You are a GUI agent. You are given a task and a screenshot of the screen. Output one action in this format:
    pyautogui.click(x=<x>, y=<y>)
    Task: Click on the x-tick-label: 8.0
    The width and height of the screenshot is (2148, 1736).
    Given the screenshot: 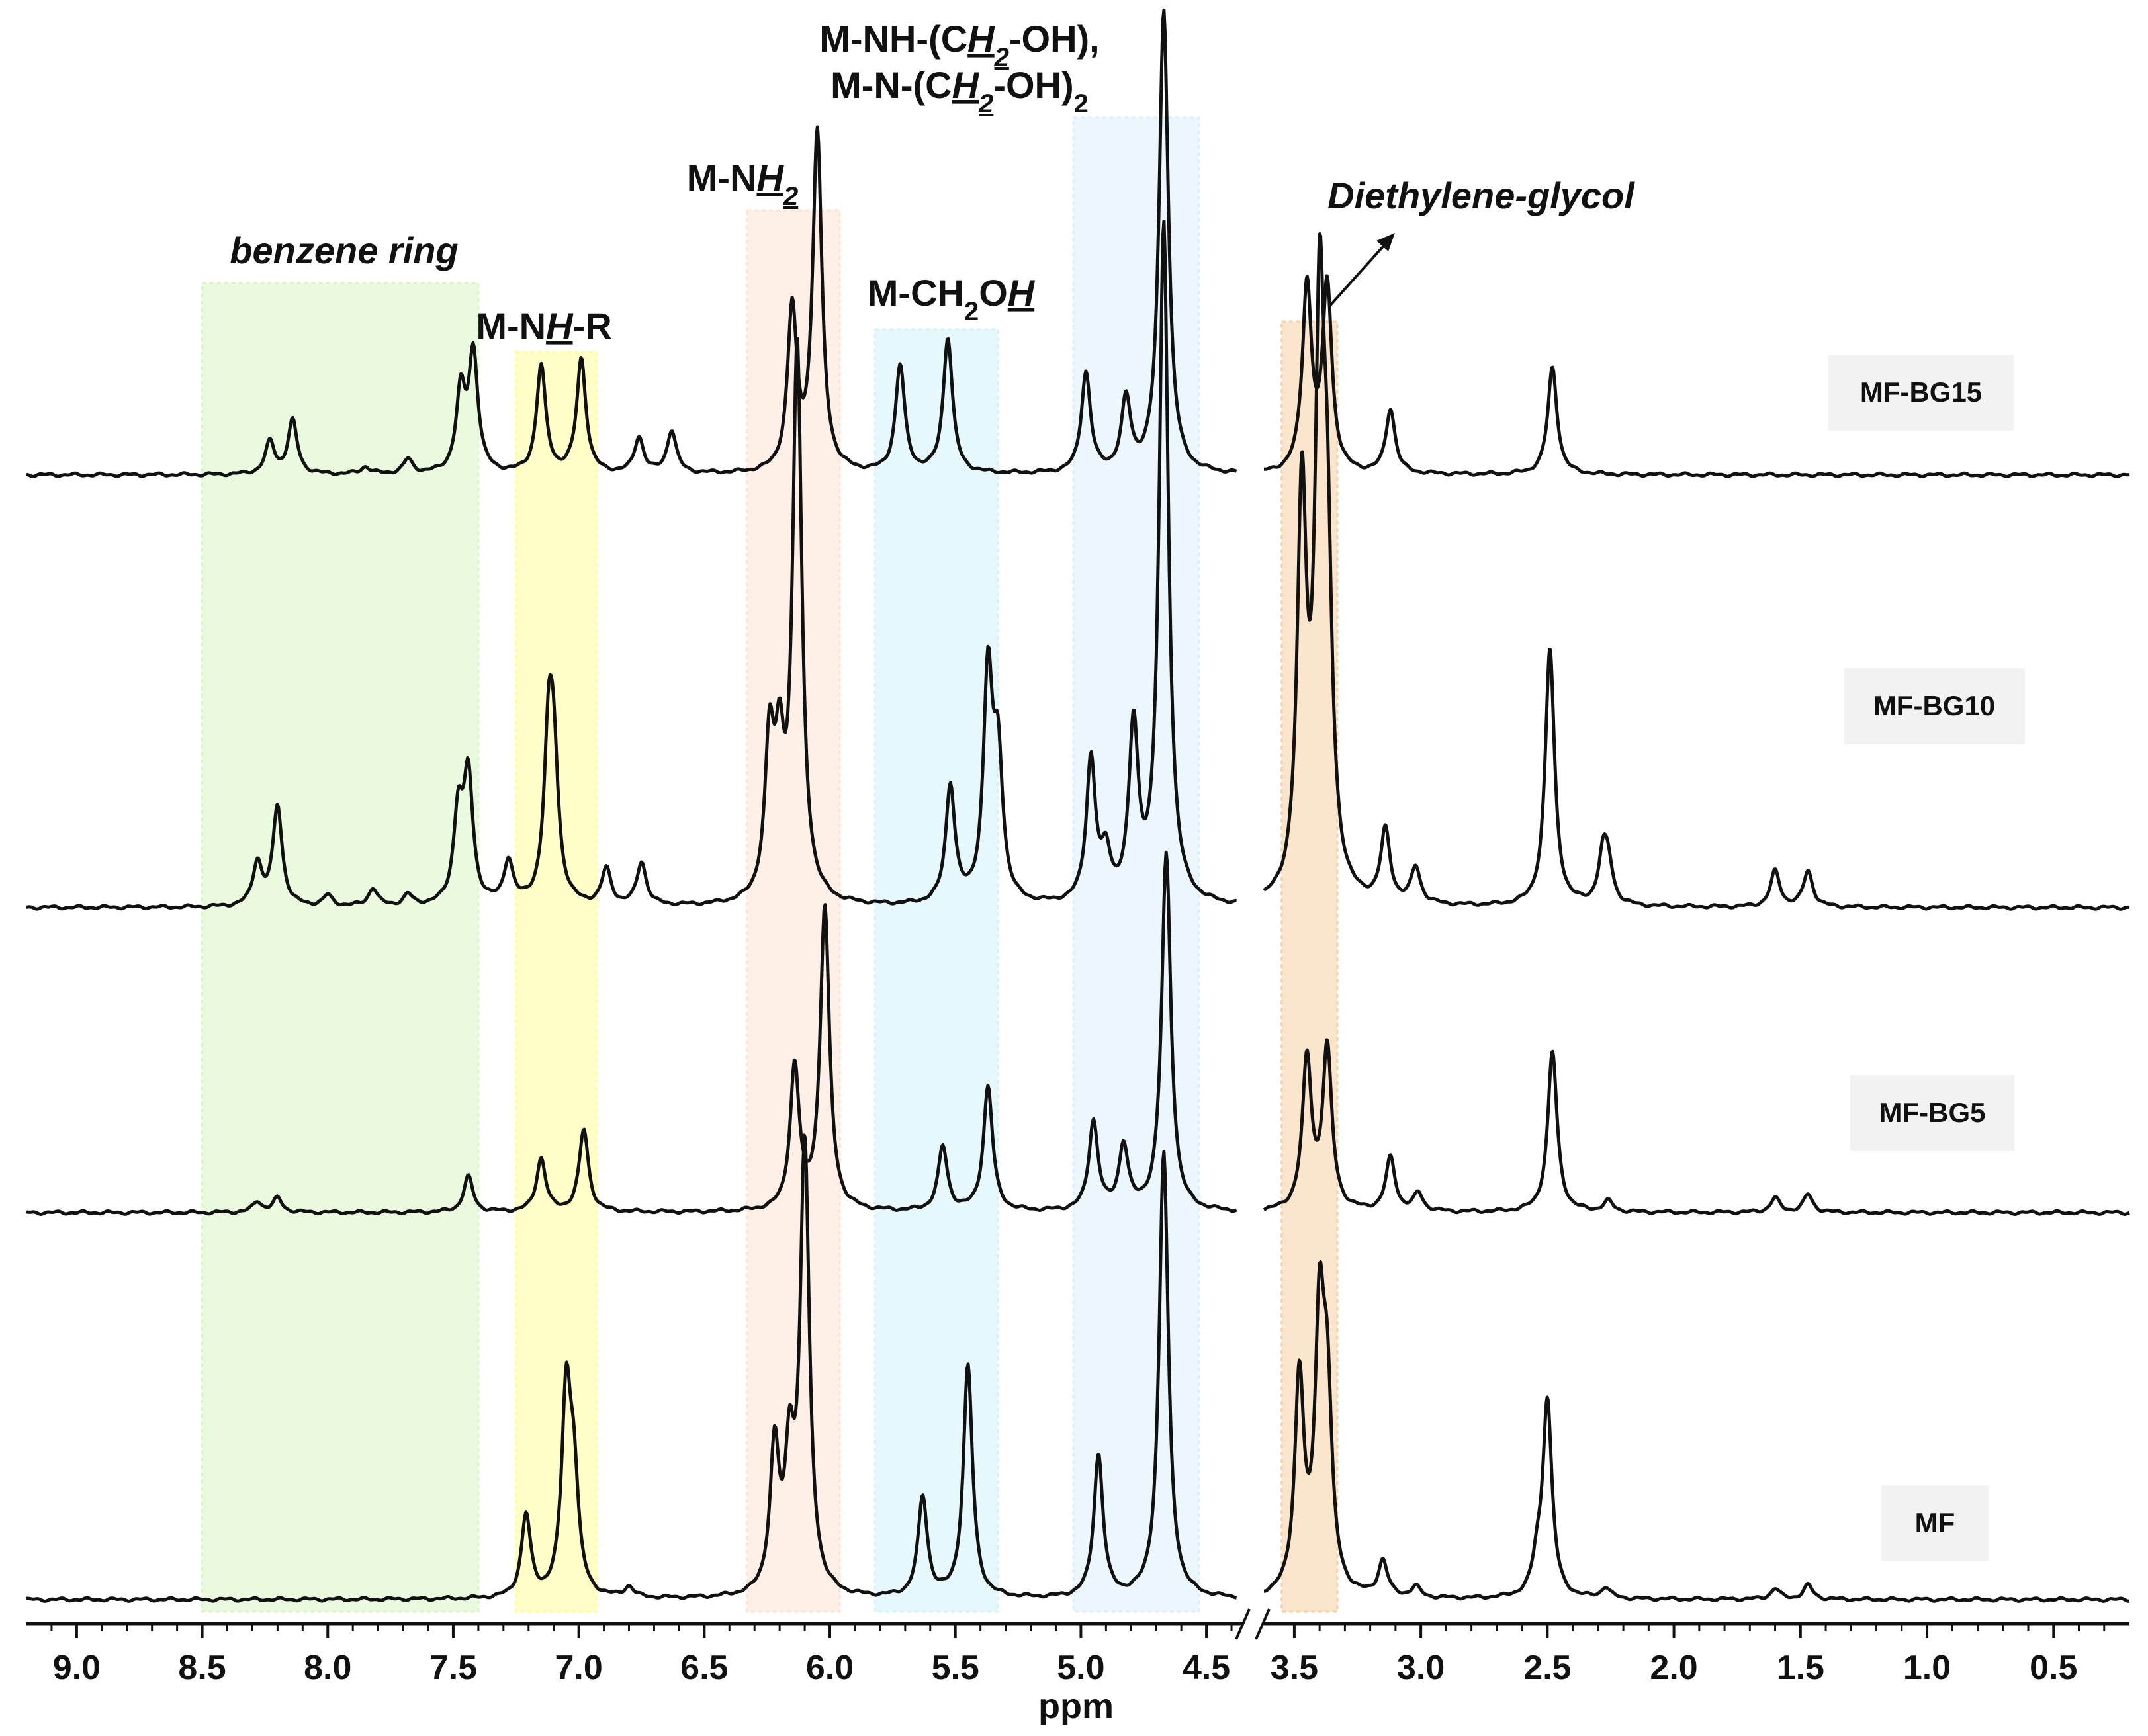 What is the action you would take?
    pyautogui.click(x=328, y=1668)
    